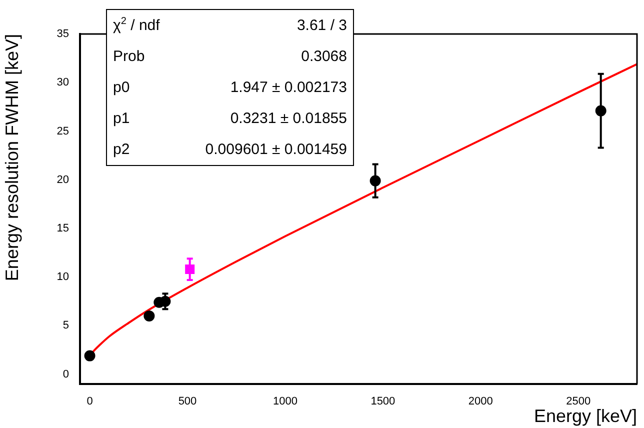 The width and height of the screenshot is (644, 428). I want to click on y-tick-label: 30, so click(62, 82).